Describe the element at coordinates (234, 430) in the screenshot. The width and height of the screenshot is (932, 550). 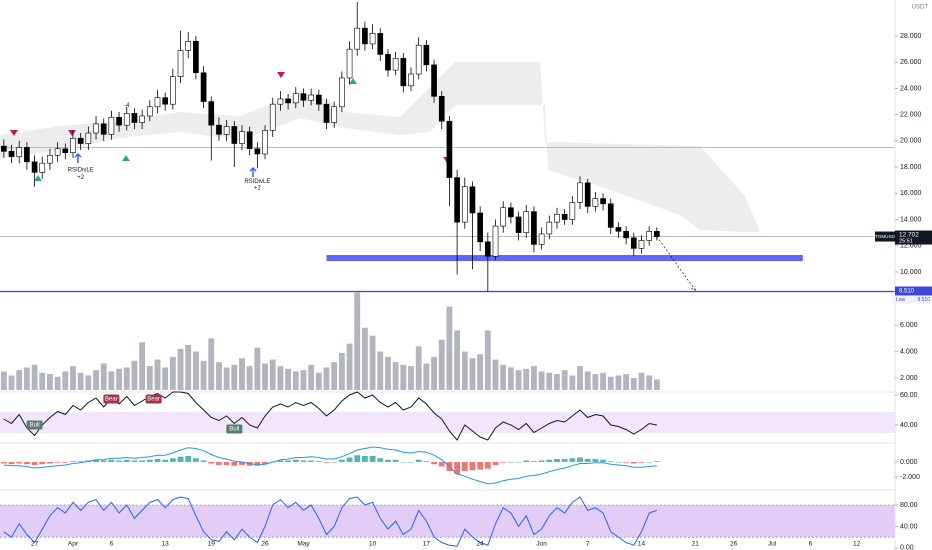
I see `annotation: Bull` at that location.